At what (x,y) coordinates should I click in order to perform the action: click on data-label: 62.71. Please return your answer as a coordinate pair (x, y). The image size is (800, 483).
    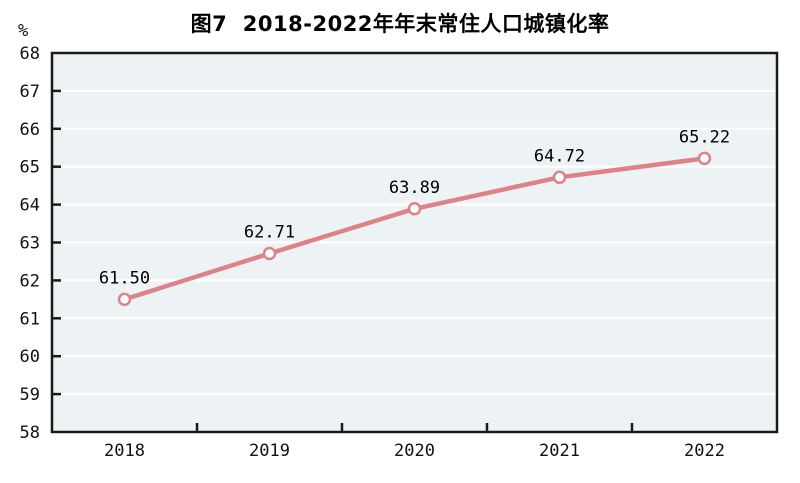
    Looking at the image, I should click on (269, 232).